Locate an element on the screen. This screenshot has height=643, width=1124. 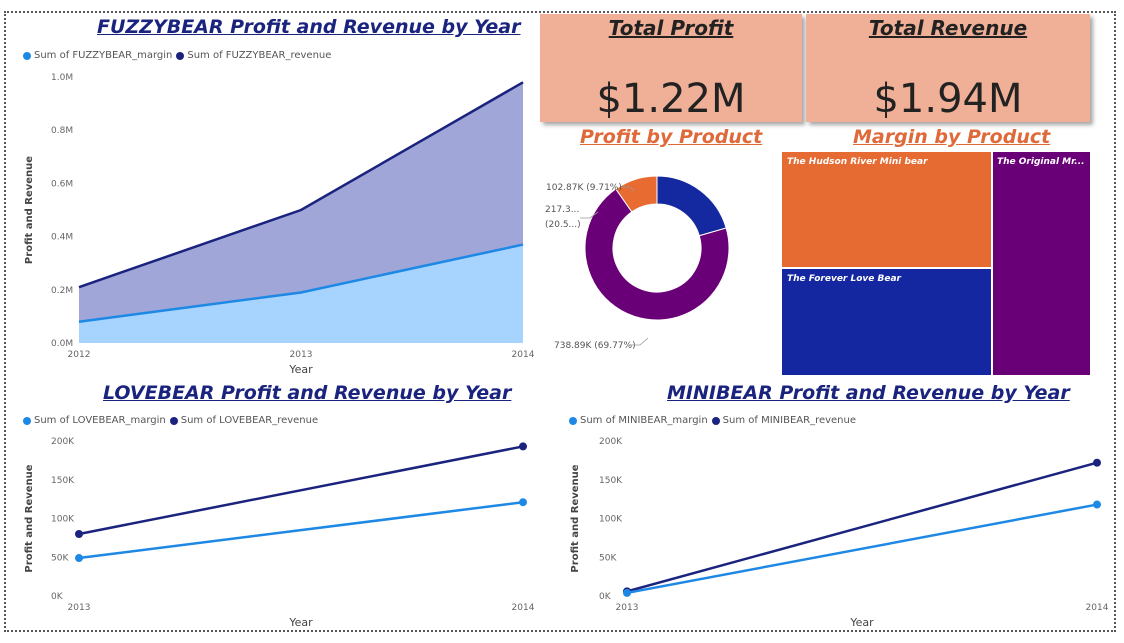
profit-by-product-title: Profit by Product is located at coordinates (671, 137).